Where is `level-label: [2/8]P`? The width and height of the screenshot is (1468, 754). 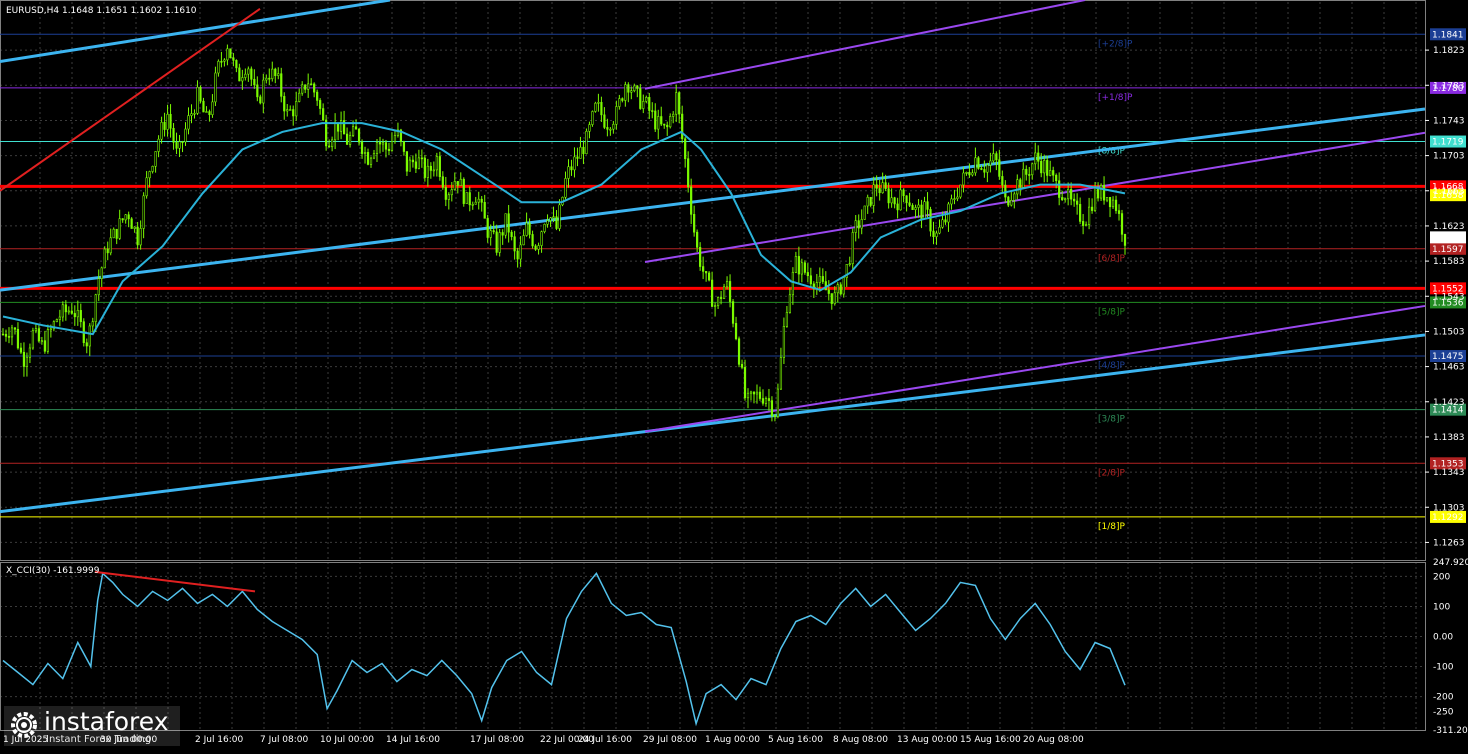
level-label: [2/8]P is located at coordinates (1112, 473).